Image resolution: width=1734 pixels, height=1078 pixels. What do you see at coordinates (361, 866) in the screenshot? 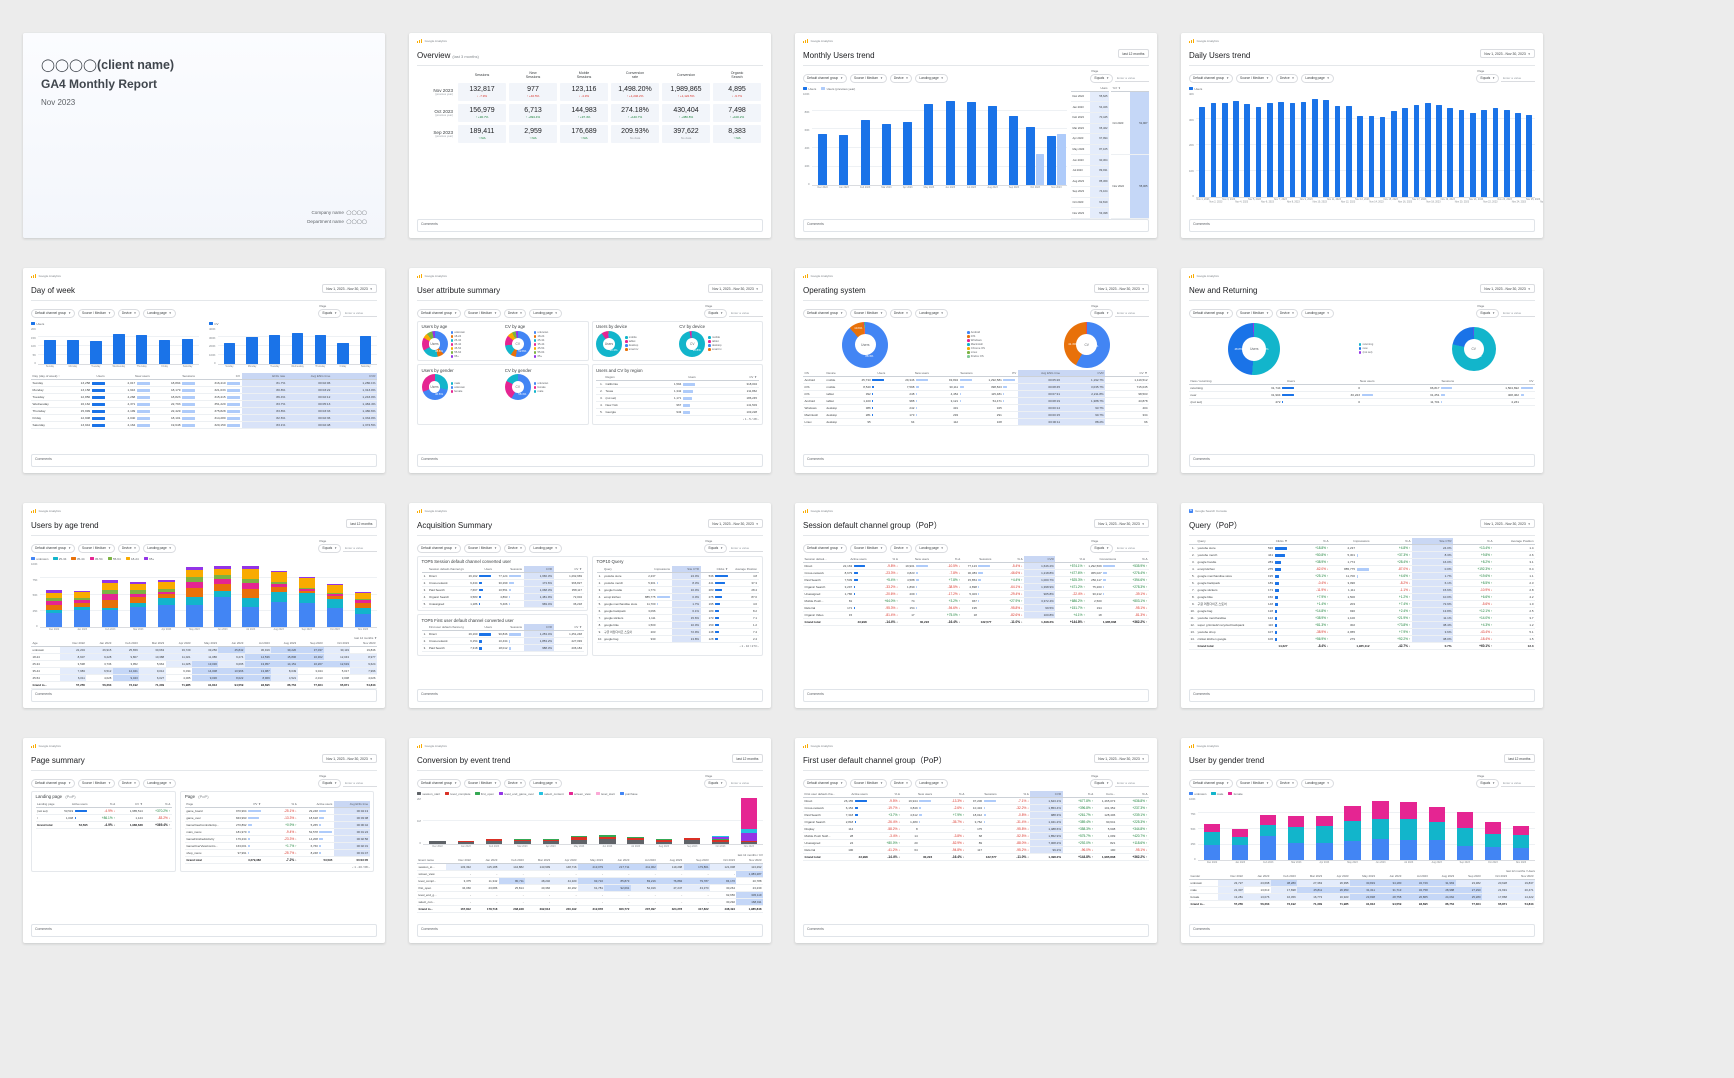
I see `table-pager: ‹ 1 - 20 / 68 ›` at bounding box center [361, 866].